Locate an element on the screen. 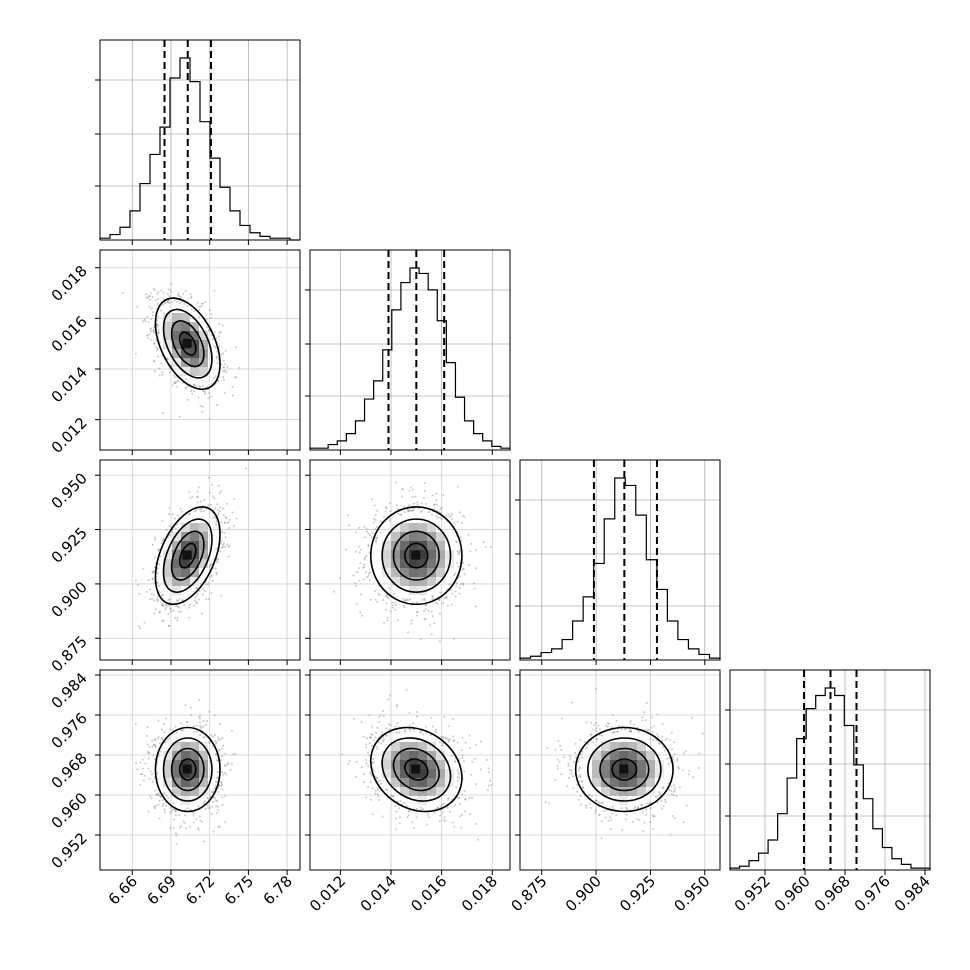 Image resolution: width=970 pixels, height=970 pixels. panel-content is located at coordinates (417, 765).